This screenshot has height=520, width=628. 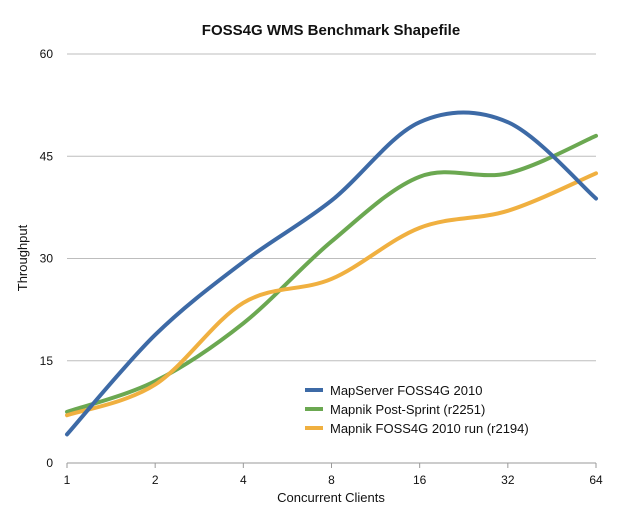 I want to click on chart-title: FOSS4G WMS Benchmark Shapefile, so click(x=331, y=30).